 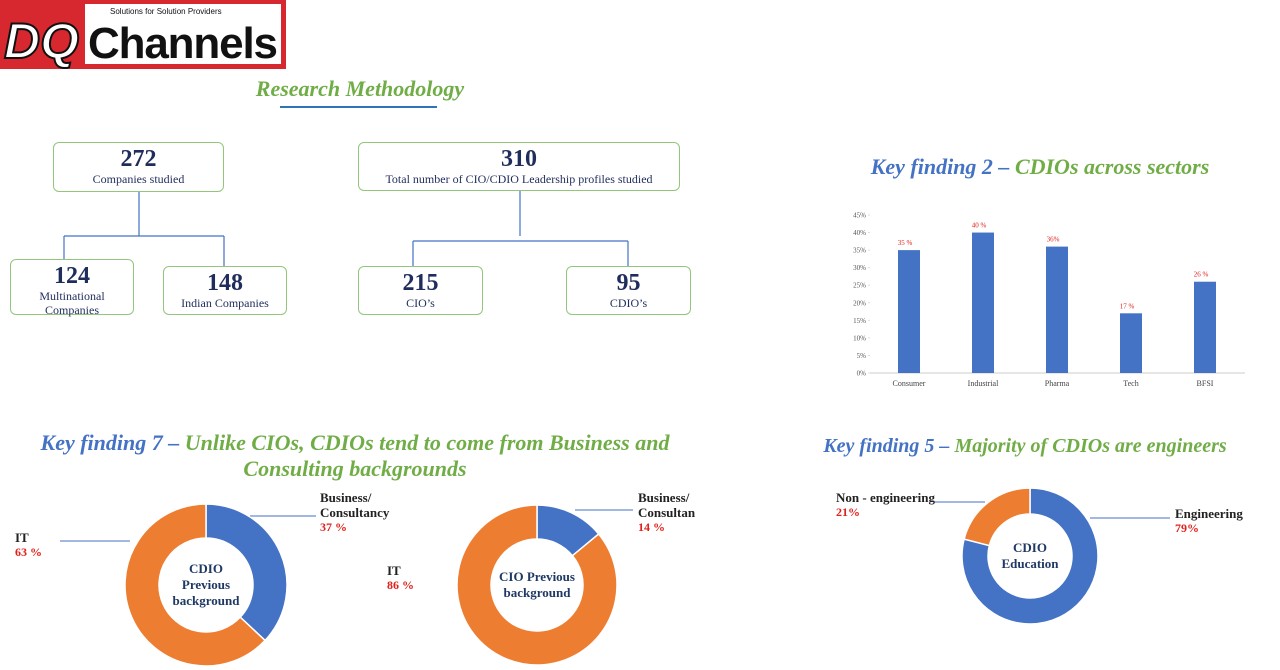 I want to click on y-tick-label: 40%, so click(x=859, y=233).